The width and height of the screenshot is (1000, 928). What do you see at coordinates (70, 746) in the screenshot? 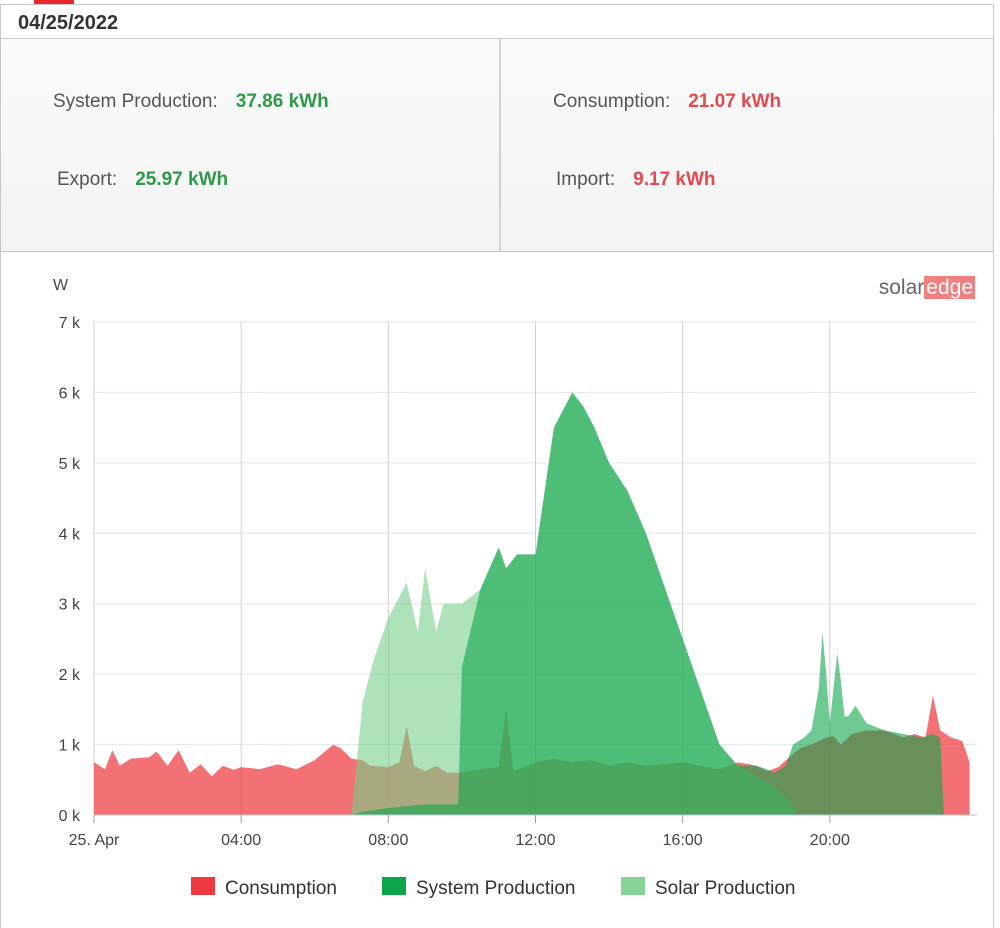
I see `y-tick-label: 1 k` at bounding box center [70, 746].